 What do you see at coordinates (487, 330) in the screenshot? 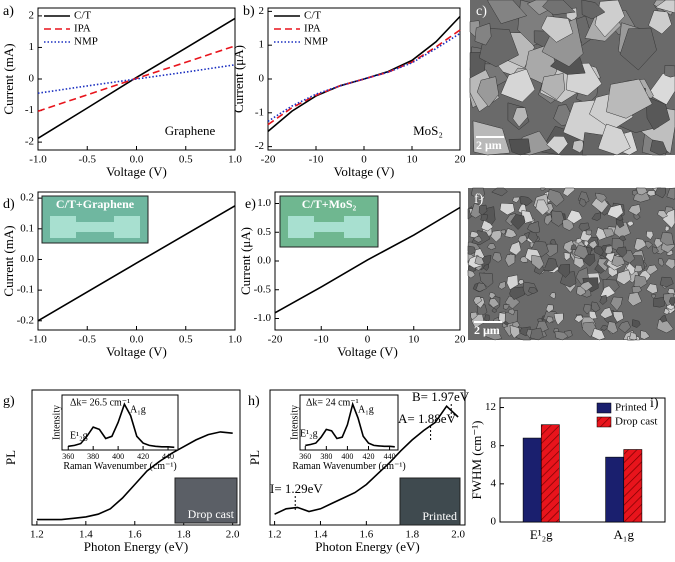
I see `scale-bar-label: 2 μm` at bounding box center [487, 330].